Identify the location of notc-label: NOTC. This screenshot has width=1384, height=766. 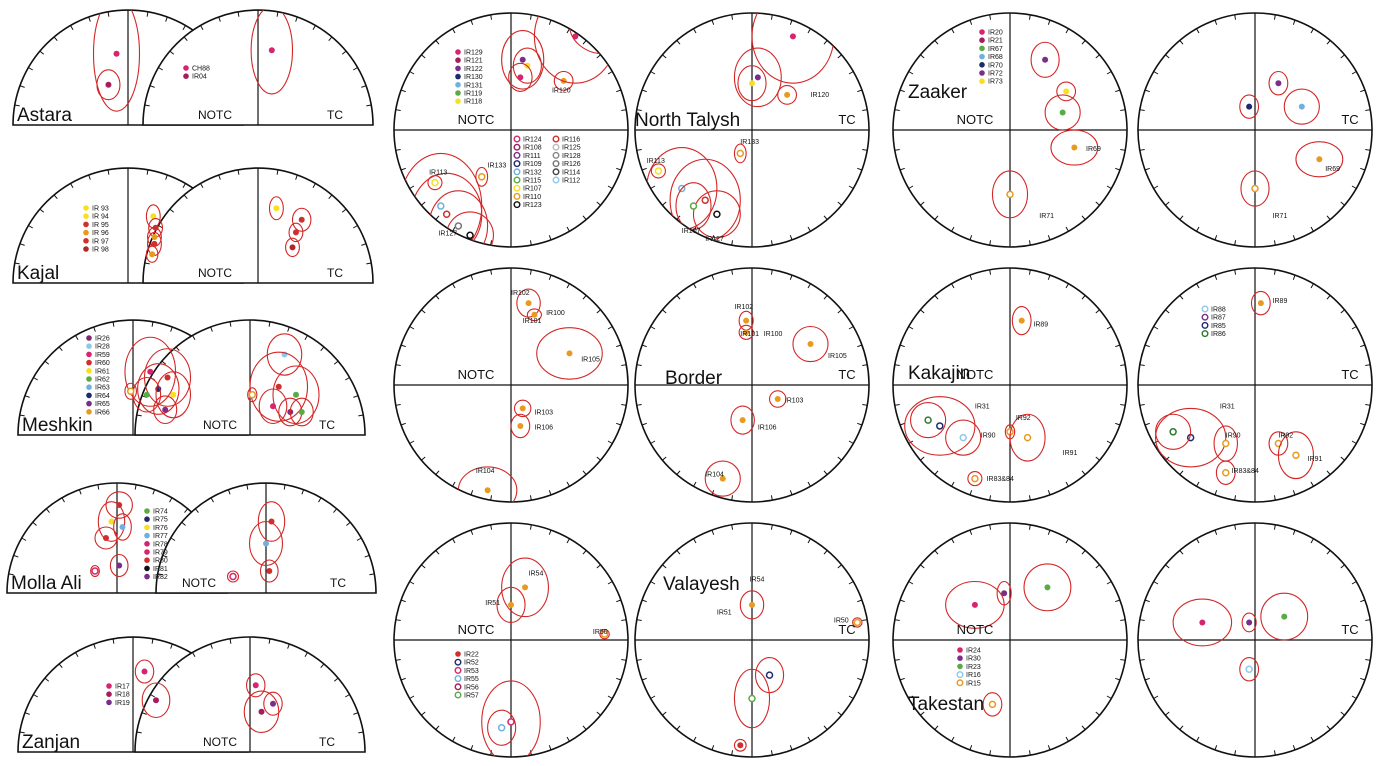
(215, 273).